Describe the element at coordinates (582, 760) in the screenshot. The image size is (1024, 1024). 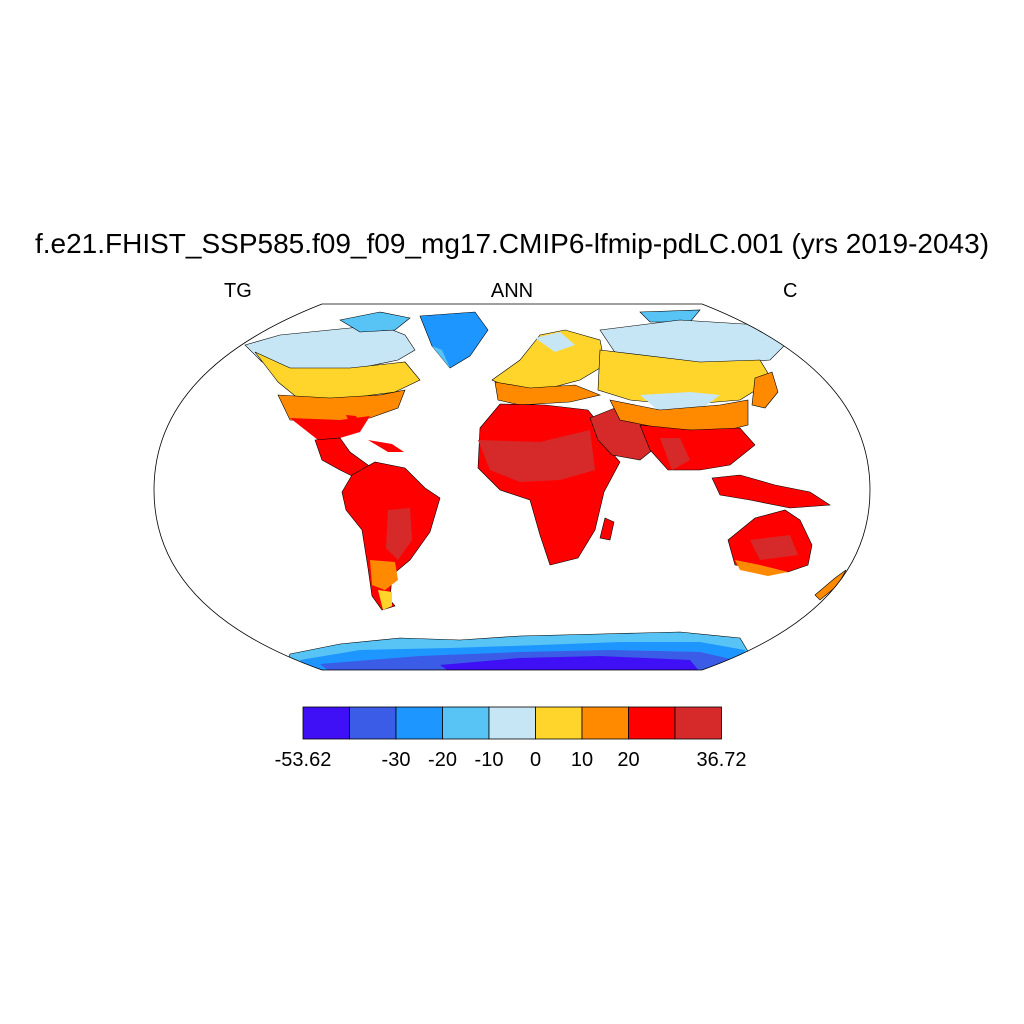
I see `colorbar-tick-label: 10` at that location.